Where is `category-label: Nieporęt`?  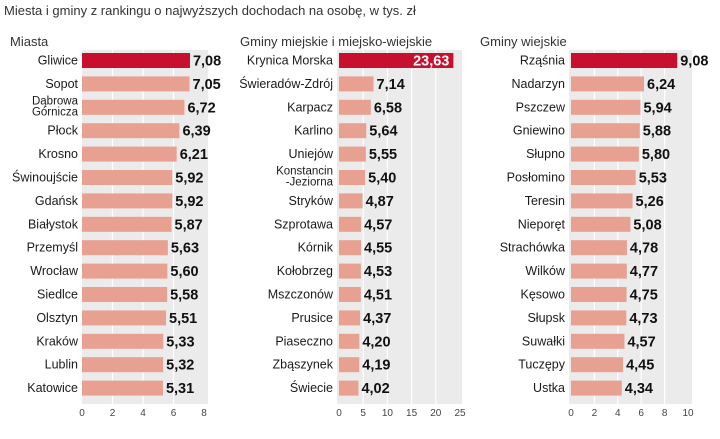 category-label: Nieporęt is located at coordinates (542, 224).